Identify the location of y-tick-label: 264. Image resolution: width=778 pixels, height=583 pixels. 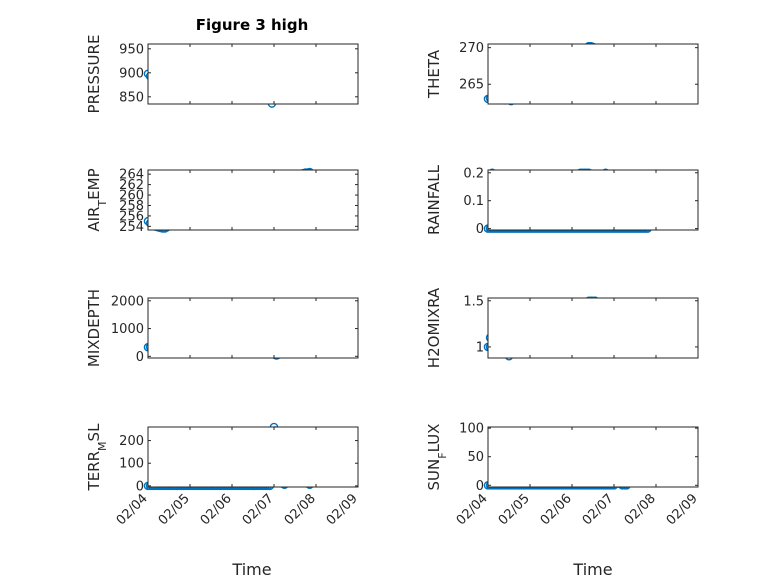
(131, 175).